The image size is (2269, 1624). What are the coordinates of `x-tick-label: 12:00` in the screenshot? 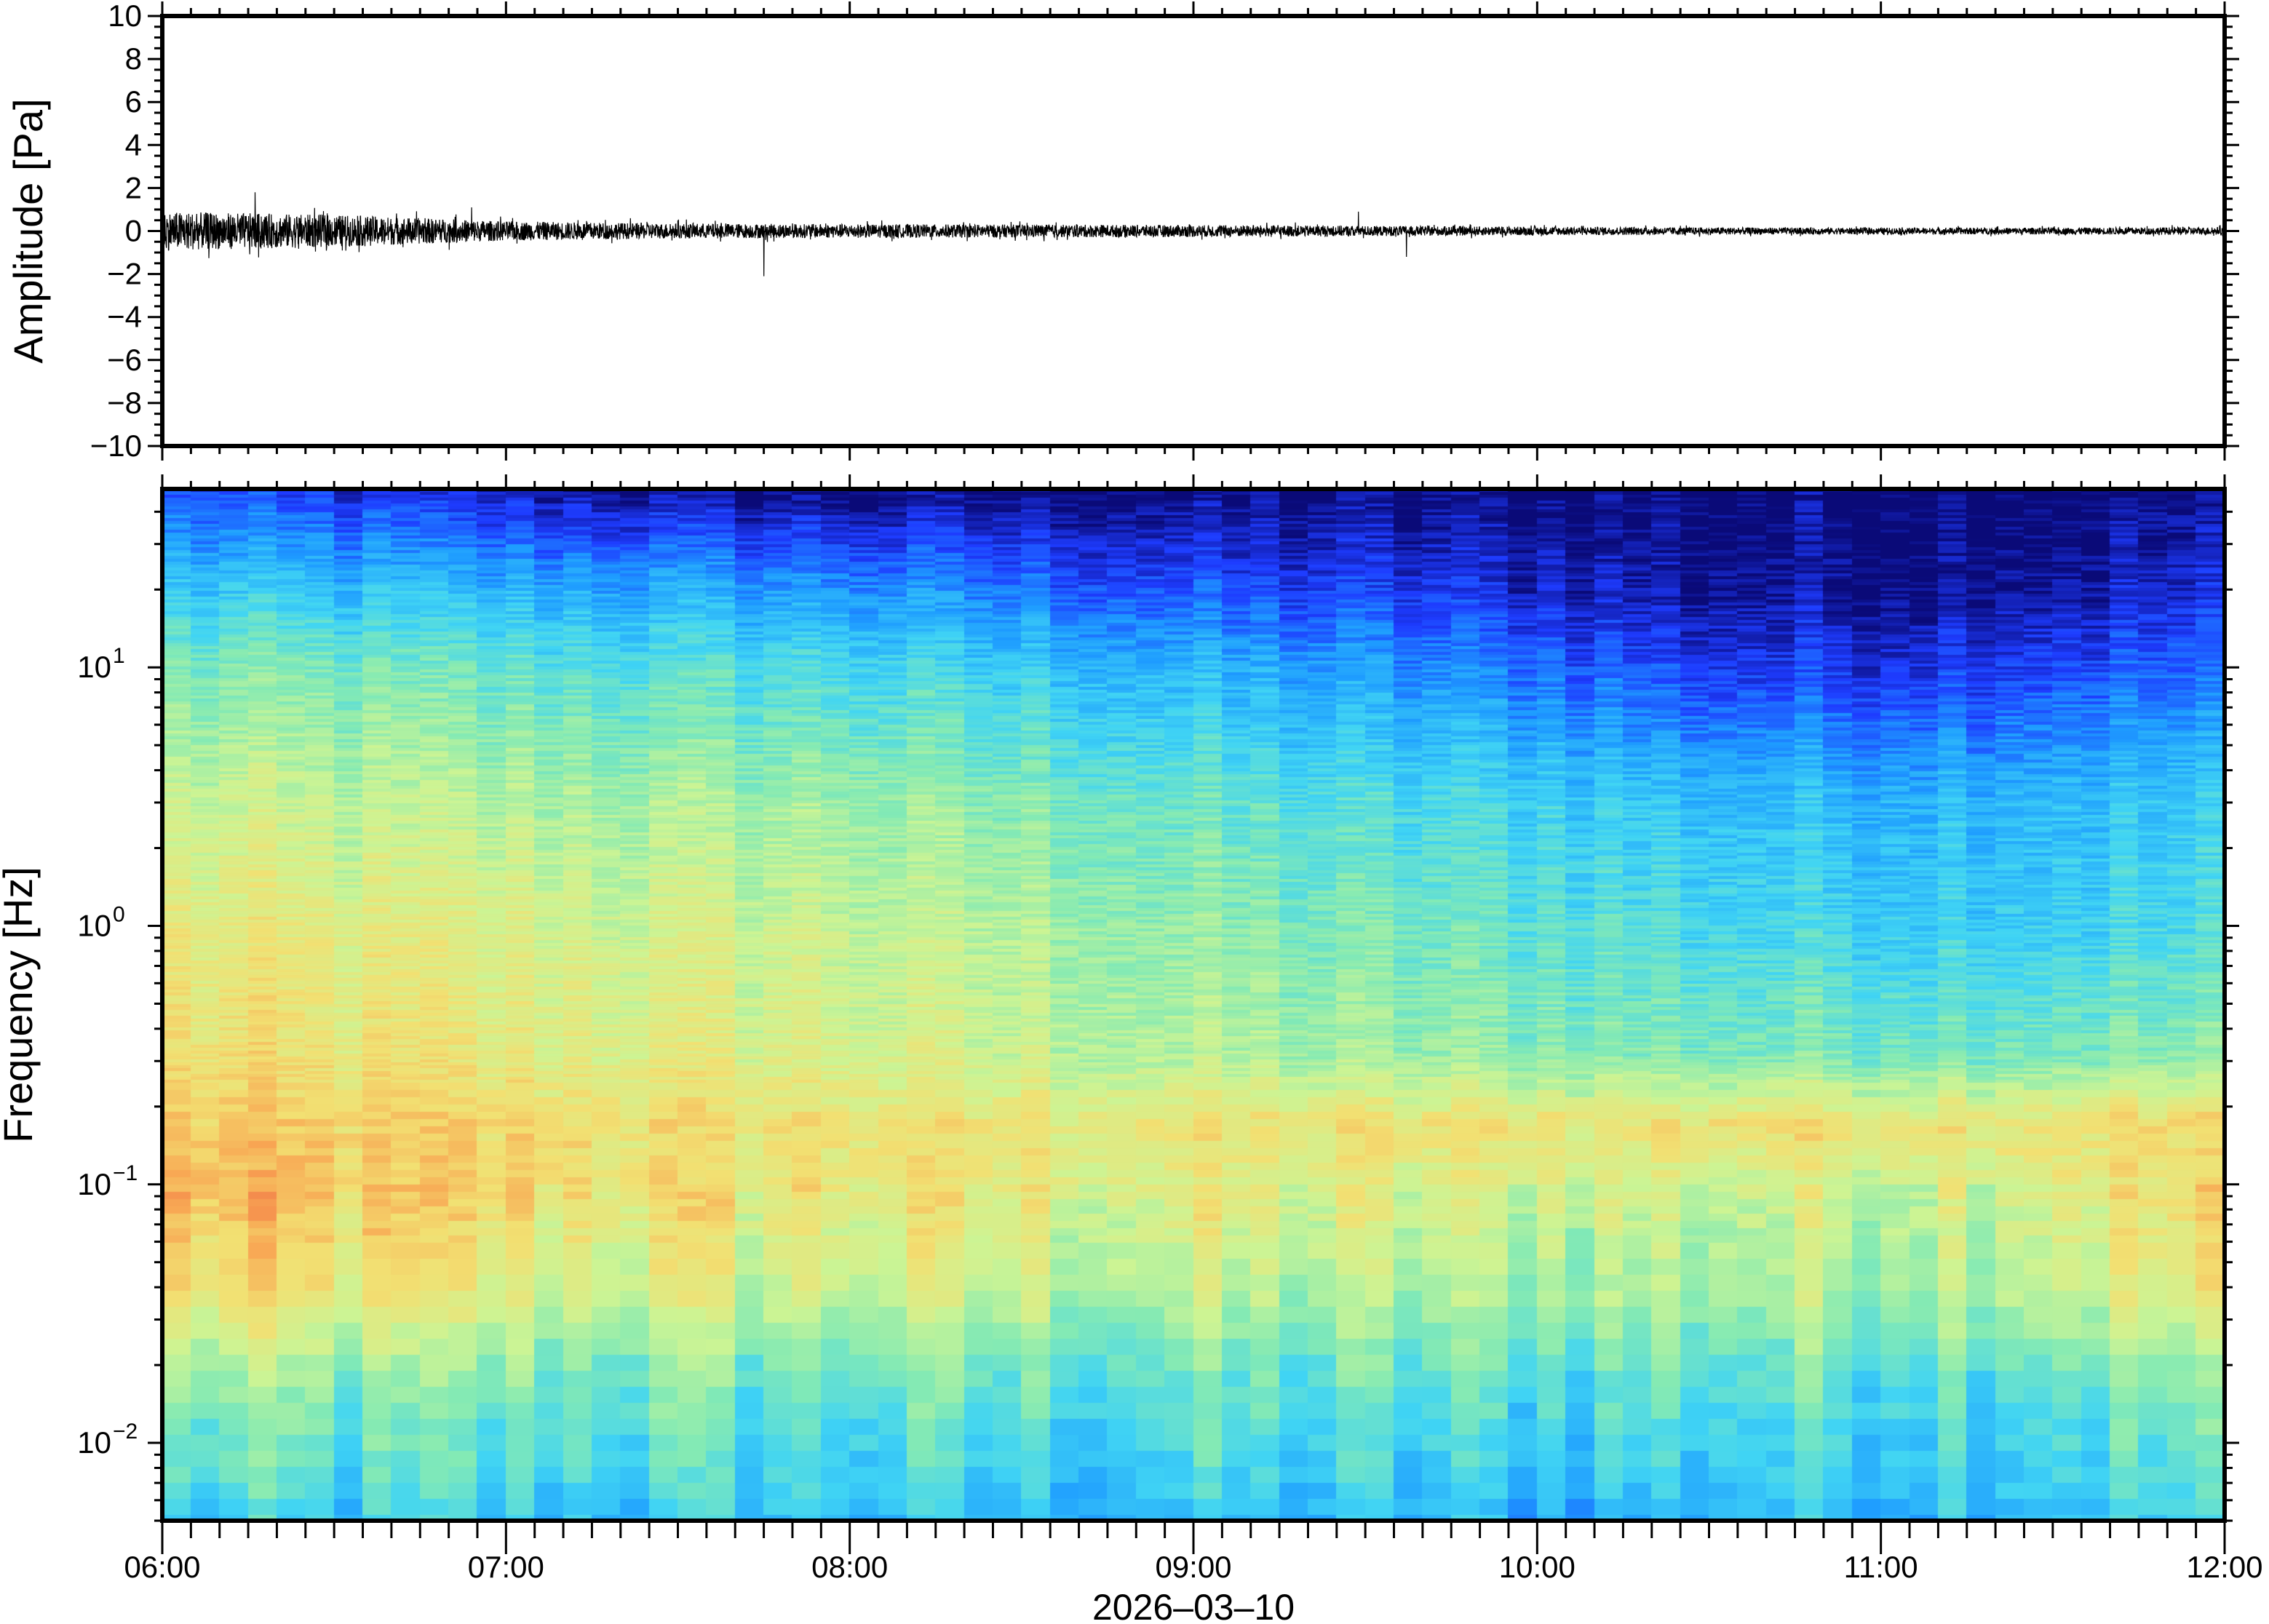 It's located at (2224, 1567).